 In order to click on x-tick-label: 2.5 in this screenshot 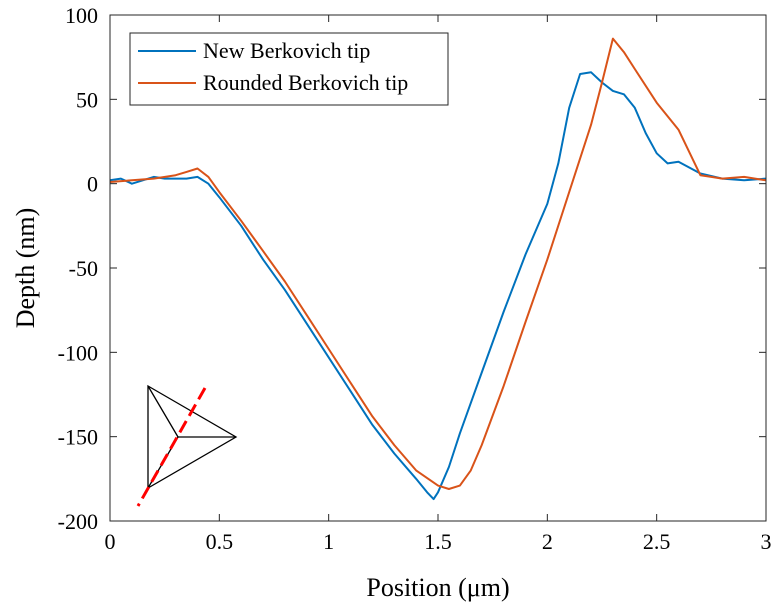, I will do `click(657, 541)`.